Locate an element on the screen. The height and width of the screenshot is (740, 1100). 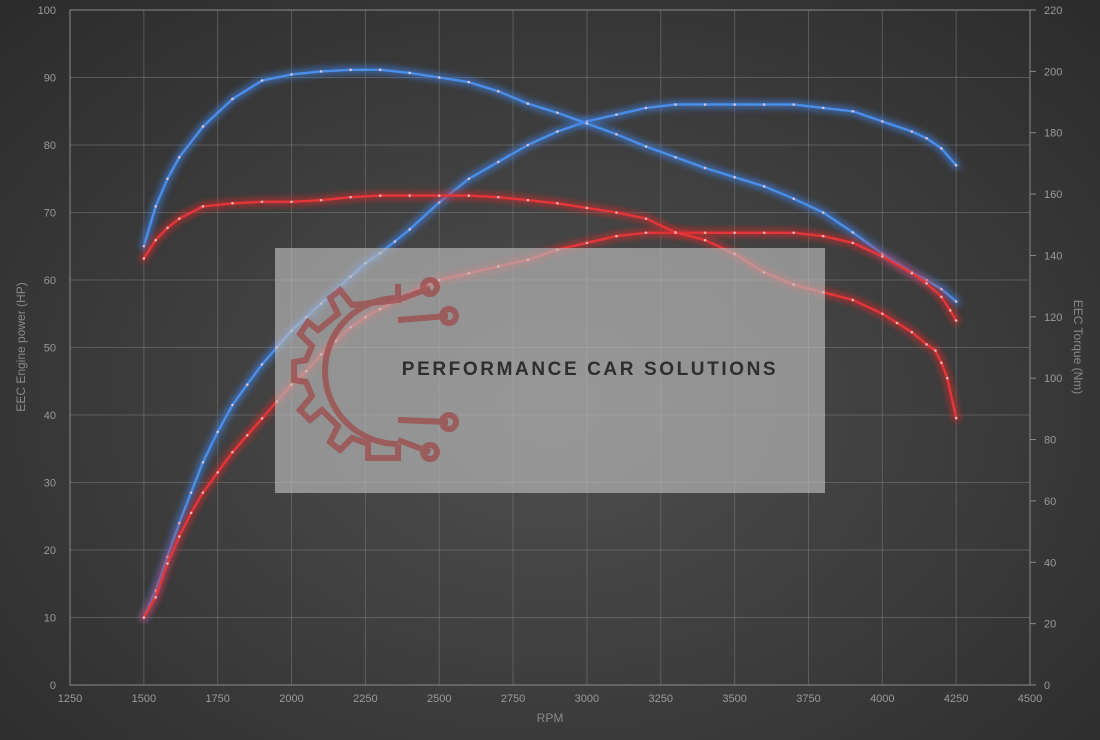
right-tick-label: 180 is located at coordinates (1053, 134).